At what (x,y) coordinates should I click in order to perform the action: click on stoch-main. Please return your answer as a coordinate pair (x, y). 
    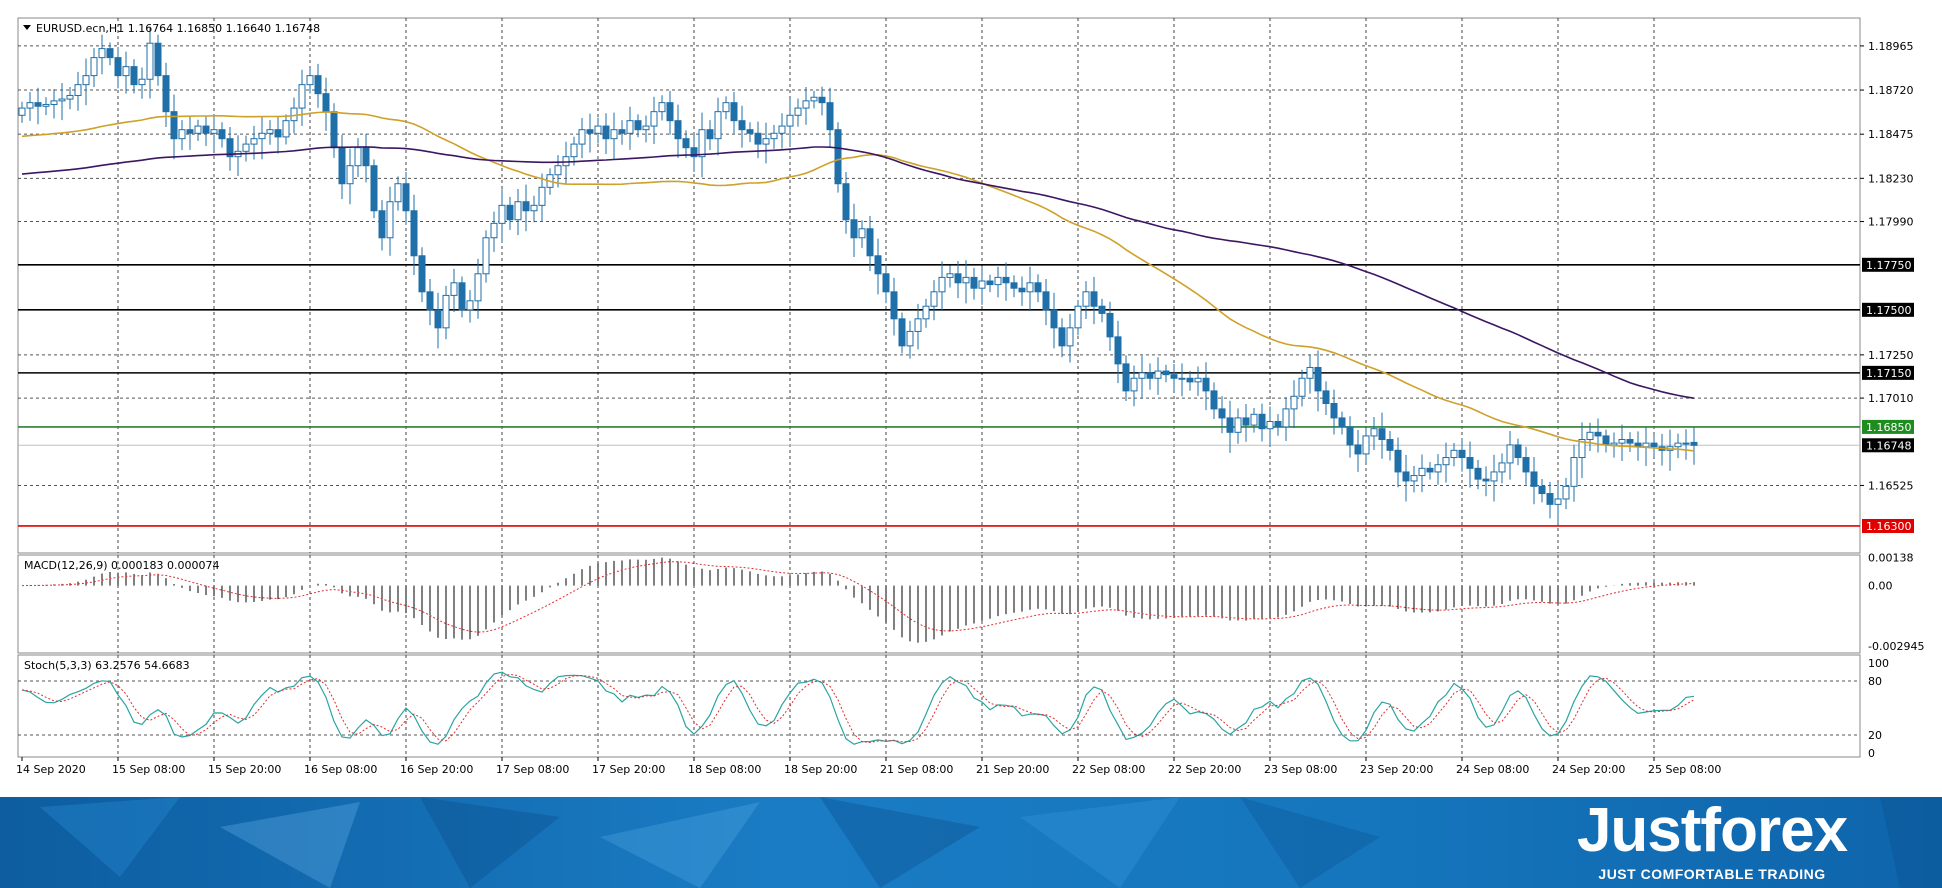
    Looking at the image, I should click on (858, 708).